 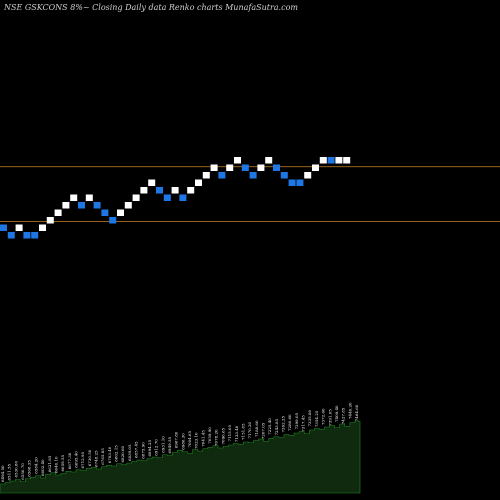 What do you see at coordinates (216, 437) in the screenshot?
I see `volume-label-32: 7078.20` at bounding box center [216, 437].